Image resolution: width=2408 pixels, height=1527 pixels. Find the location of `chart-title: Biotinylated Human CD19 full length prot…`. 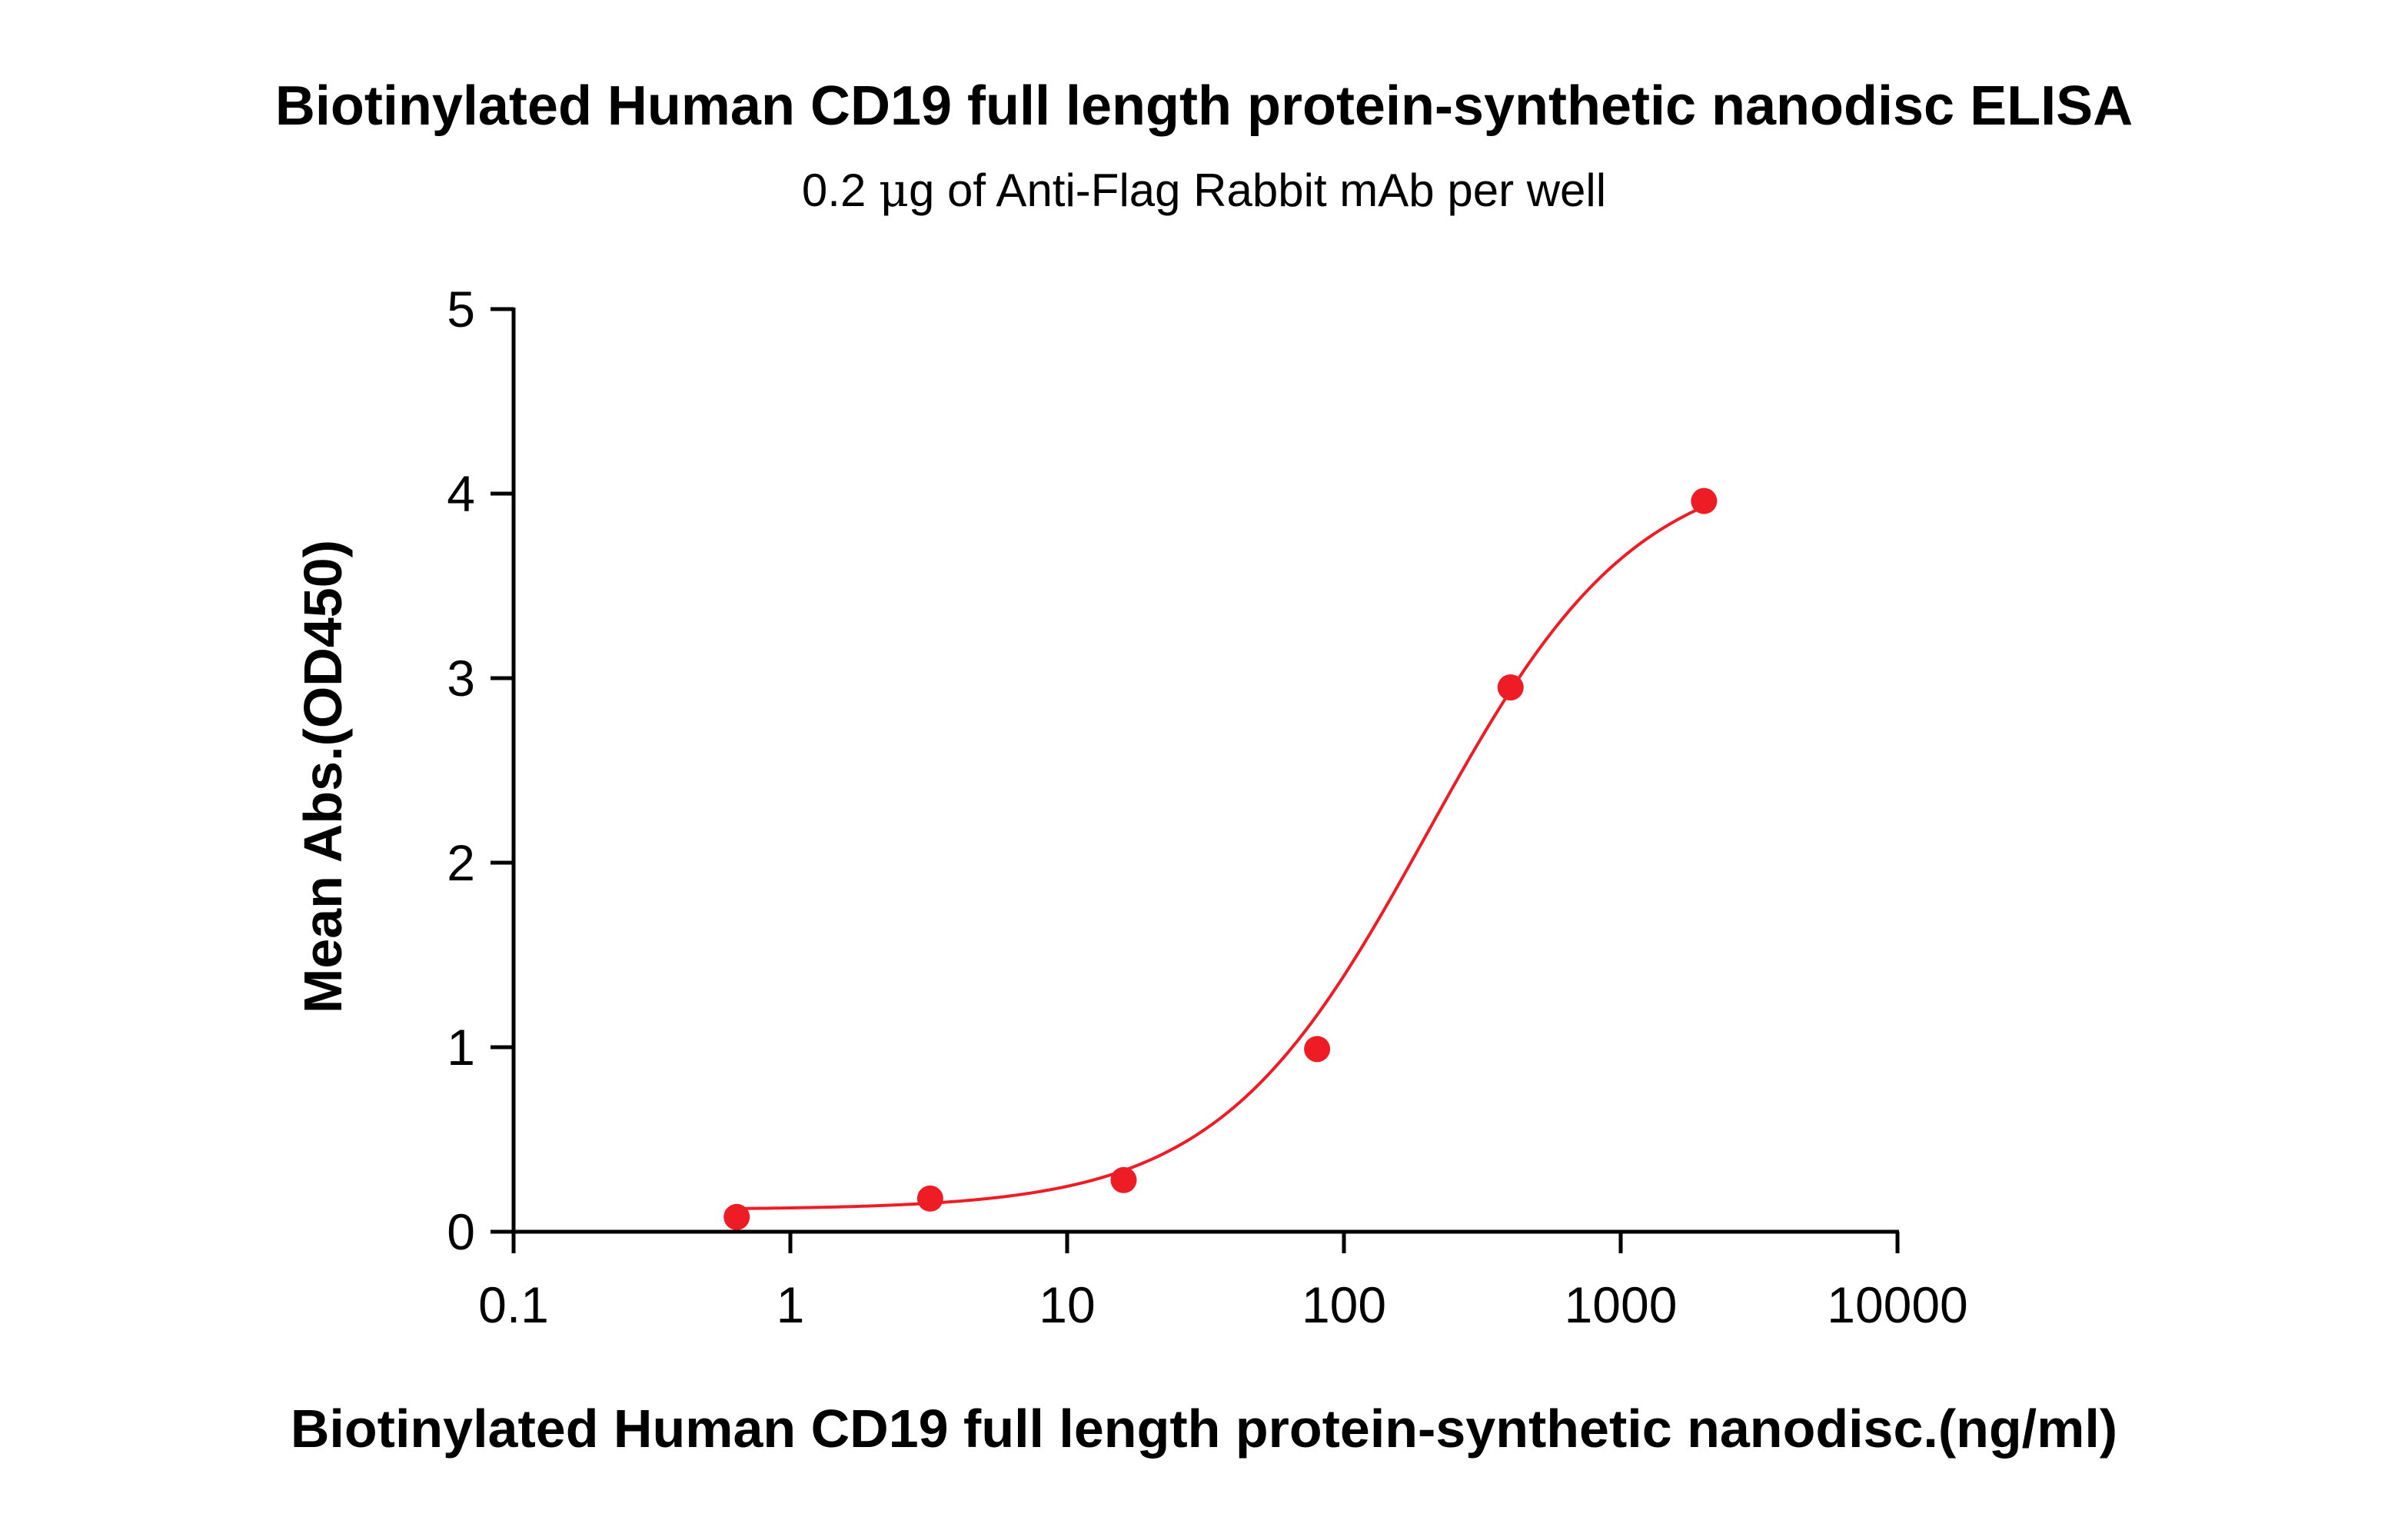

chart-title: Biotinylated Human CD19 full length prot… is located at coordinates (1204, 106).